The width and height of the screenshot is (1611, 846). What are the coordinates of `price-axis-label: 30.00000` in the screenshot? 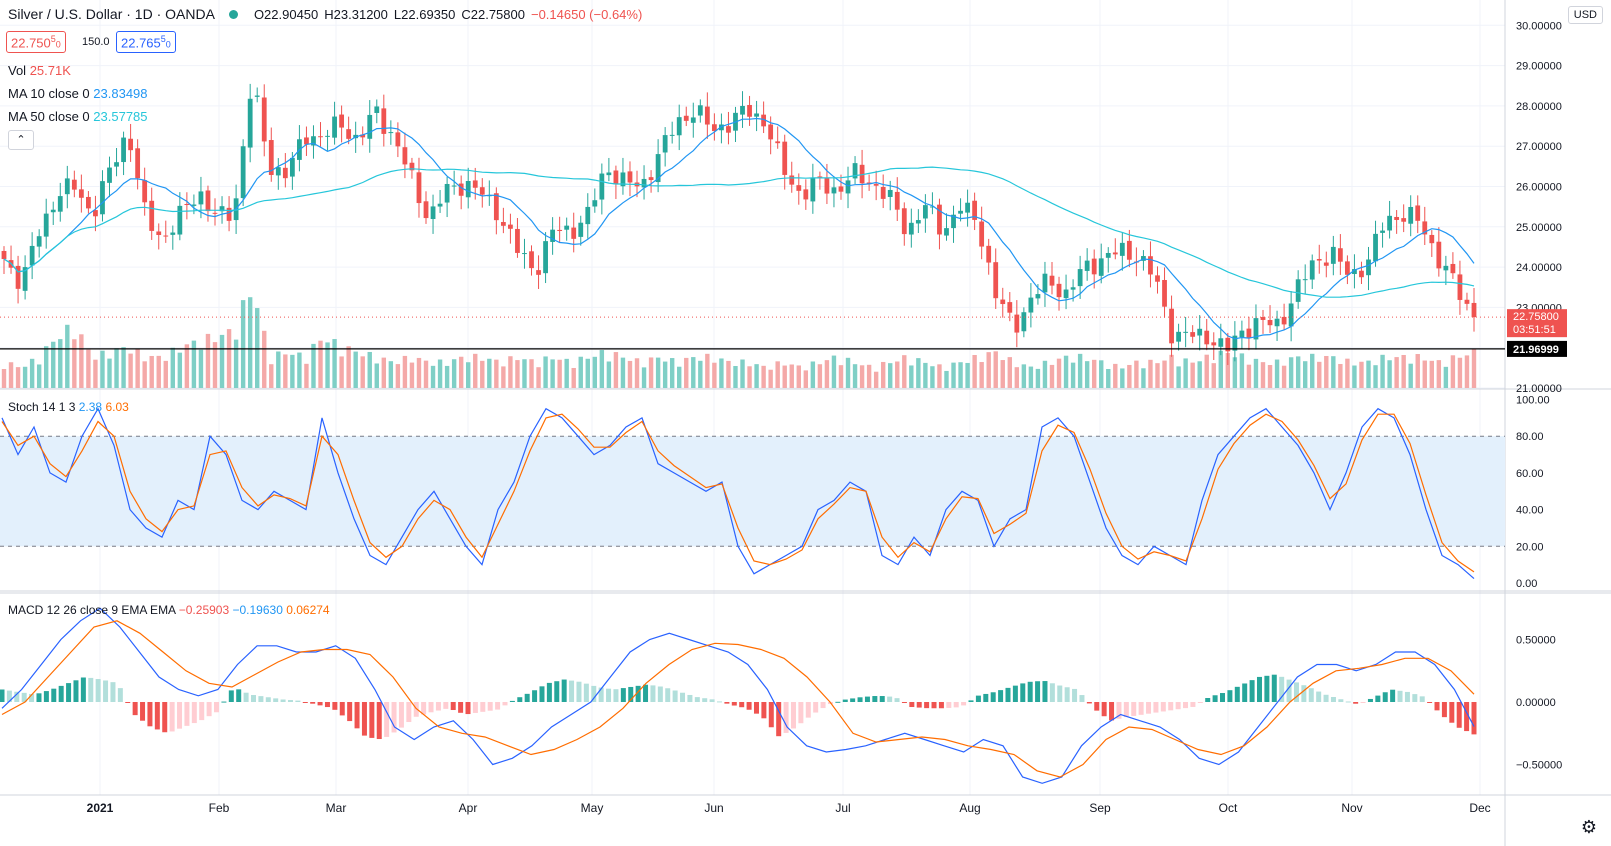 It's located at (1539, 26).